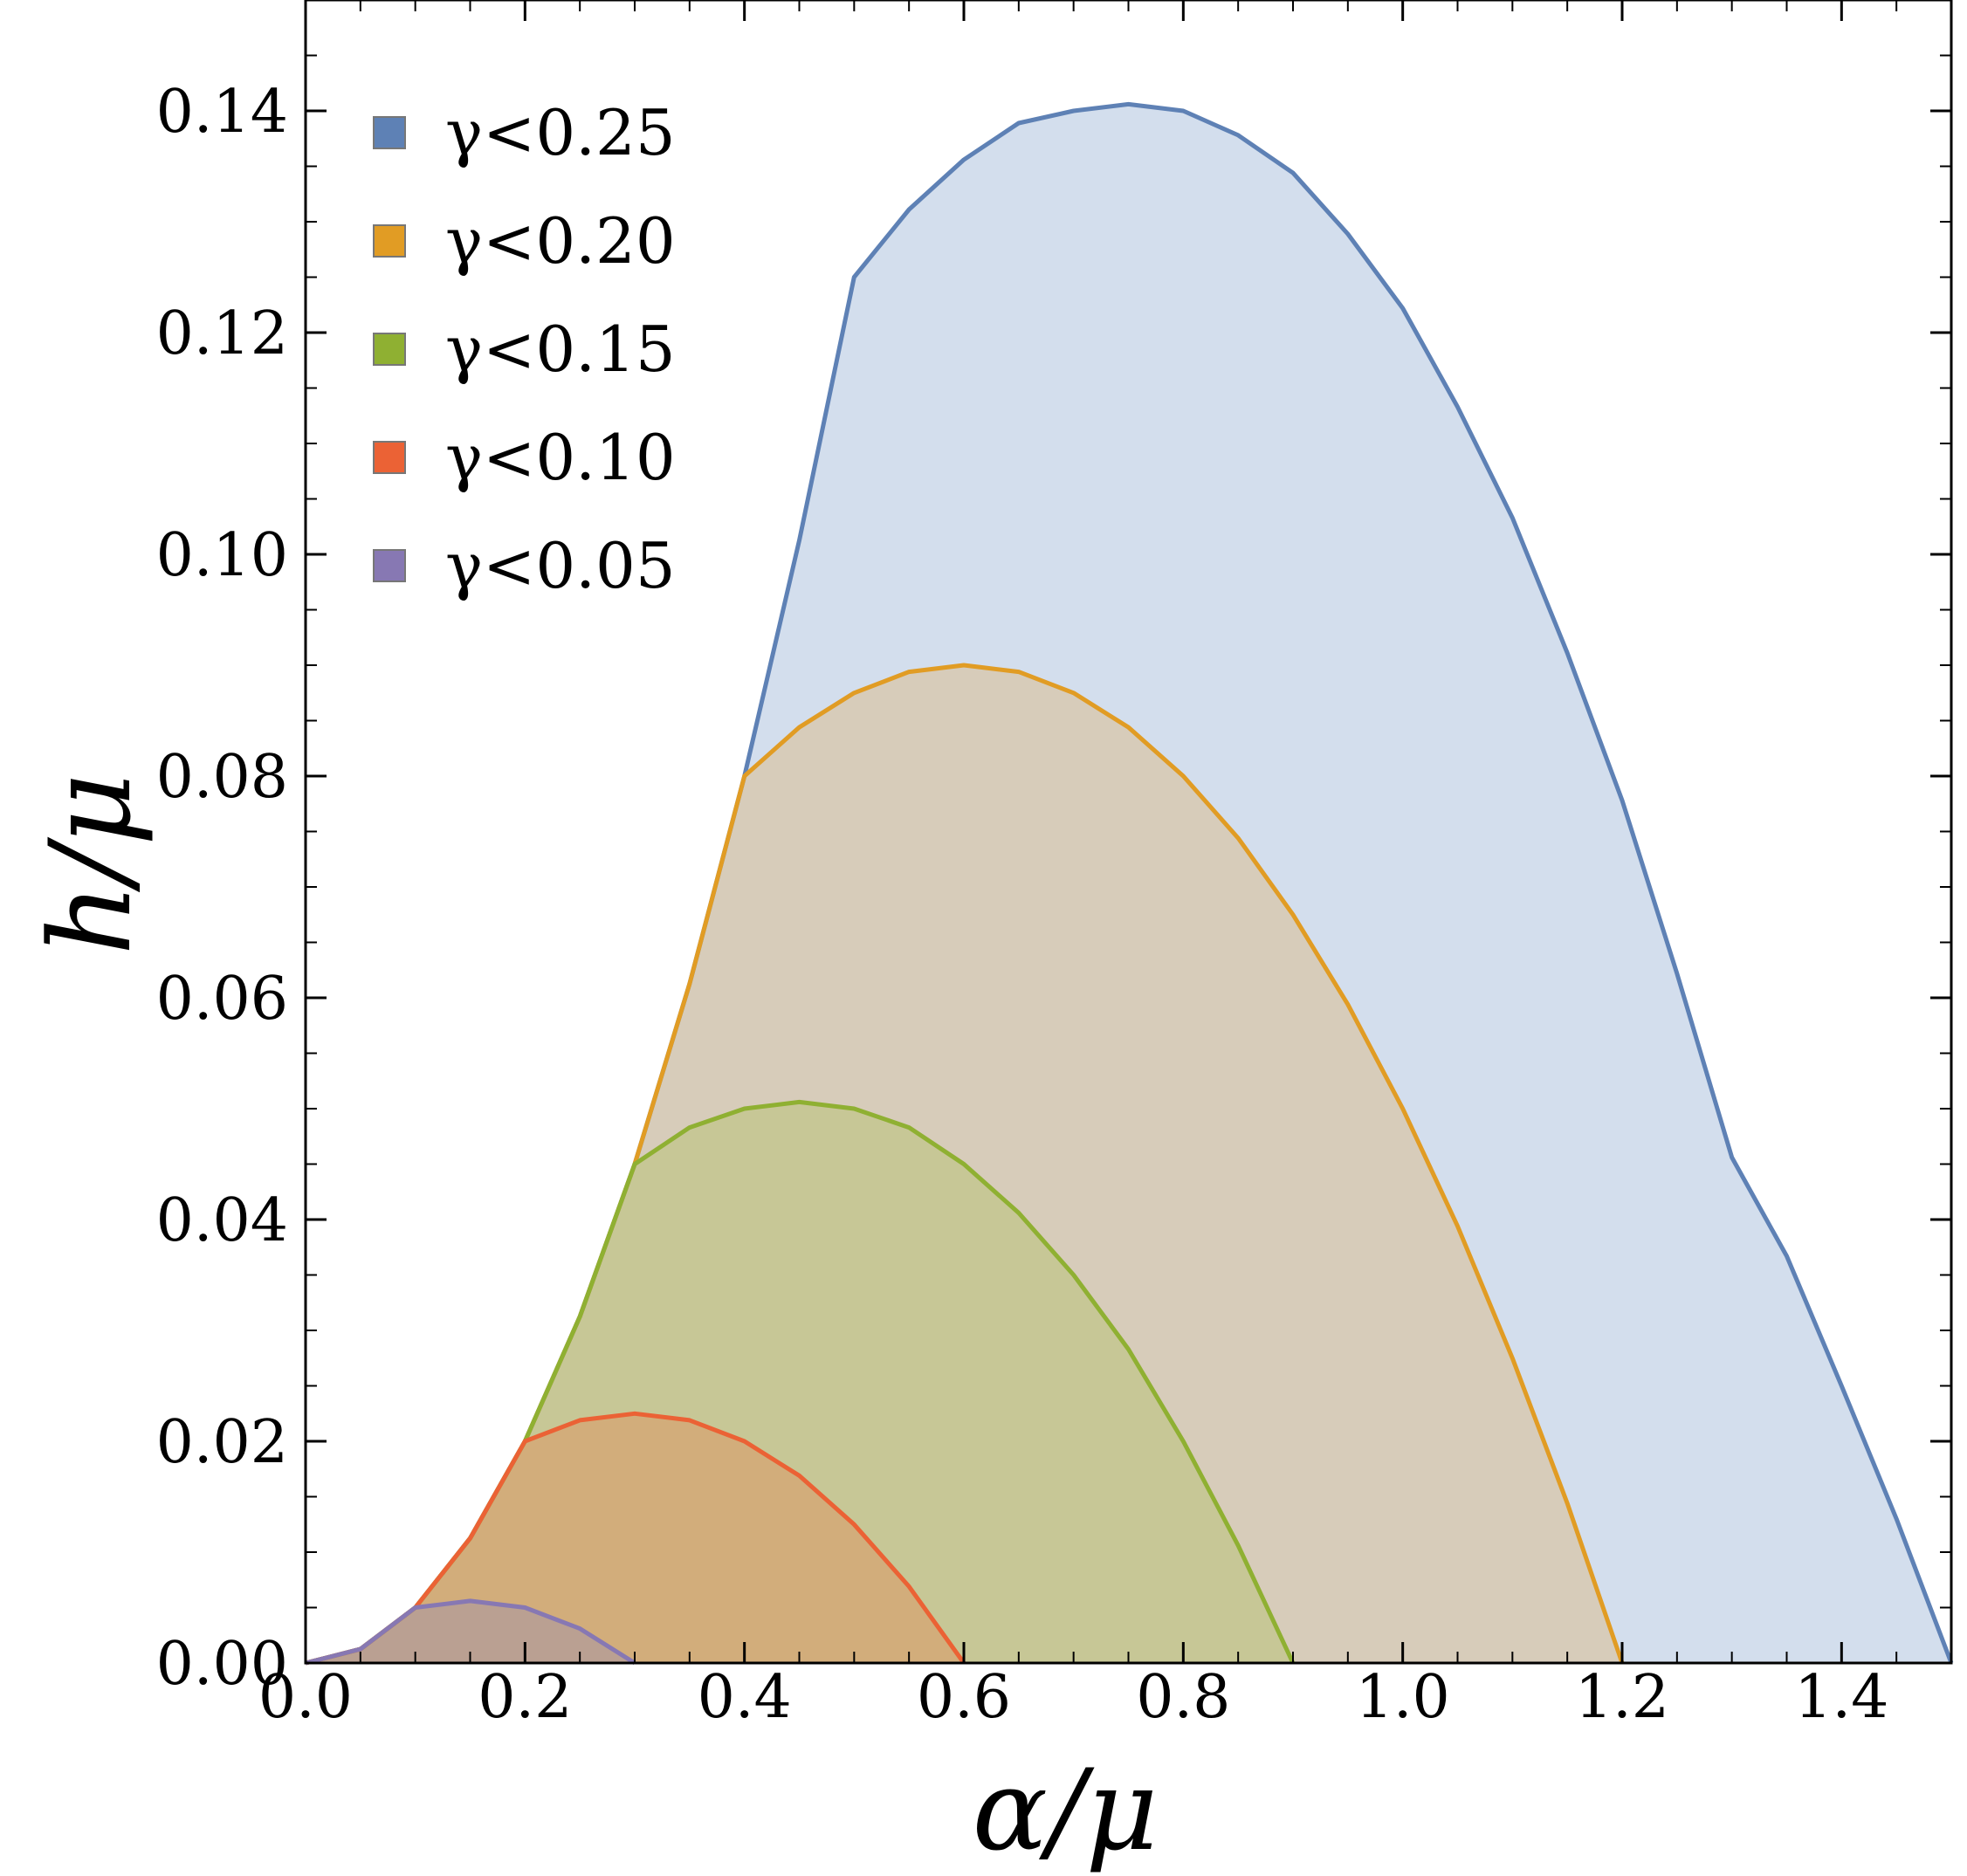  Describe the element at coordinates (222, 112) in the screenshot. I see `y-tick-label: 0.14` at that location.